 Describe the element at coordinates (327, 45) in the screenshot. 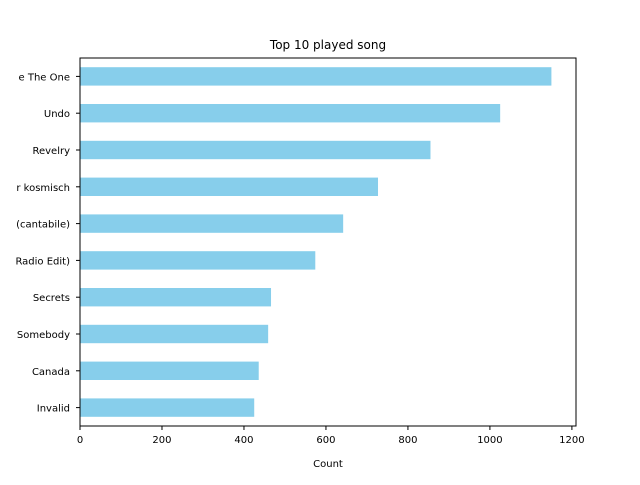

I see `chart-title: Top 10 played song` at that location.